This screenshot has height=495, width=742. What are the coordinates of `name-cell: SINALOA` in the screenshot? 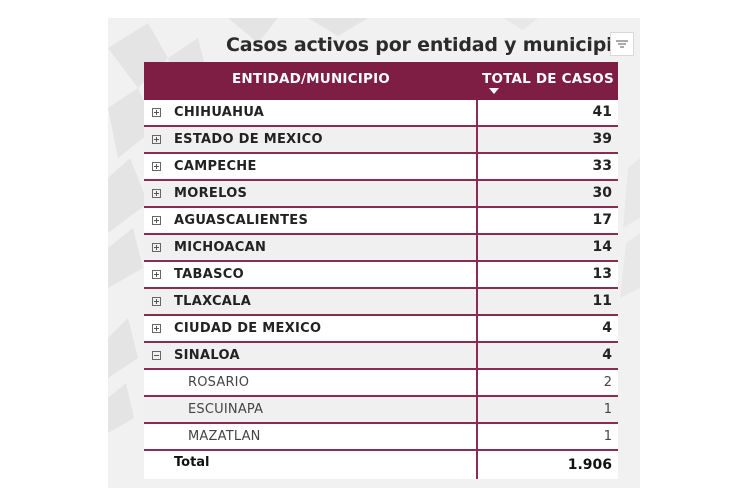 It's located at (310, 355).